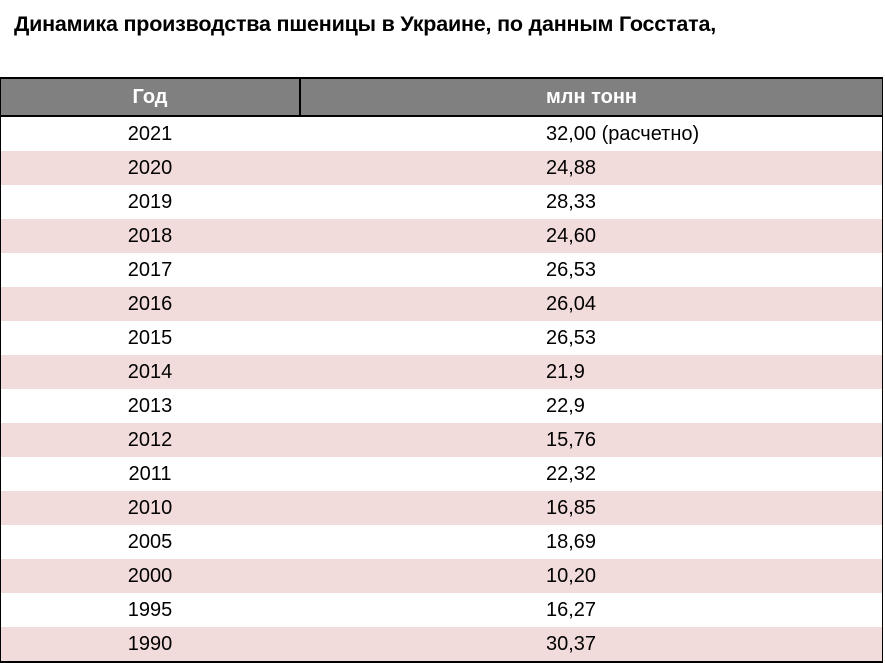 The height and width of the screenshot is (663, 885). What do you see at coordinates (571, 303) in the screenshot?
I see `cell-value: 26,04` at bounding box center [571, 303].